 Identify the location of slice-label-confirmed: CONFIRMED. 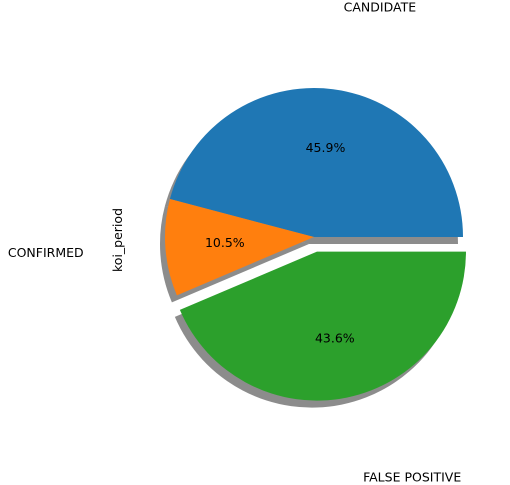
(46, 252).